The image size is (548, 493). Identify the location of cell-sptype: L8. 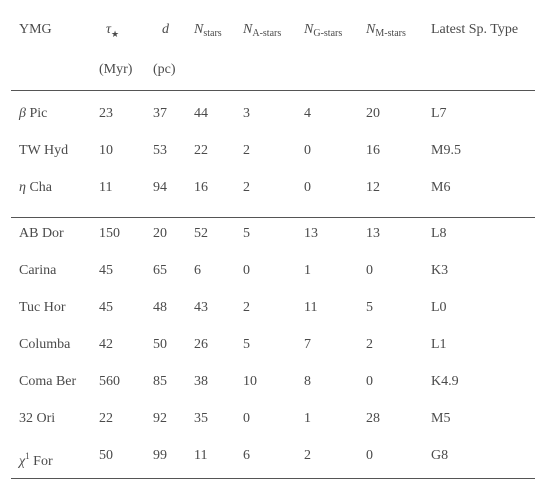
(439, 233).